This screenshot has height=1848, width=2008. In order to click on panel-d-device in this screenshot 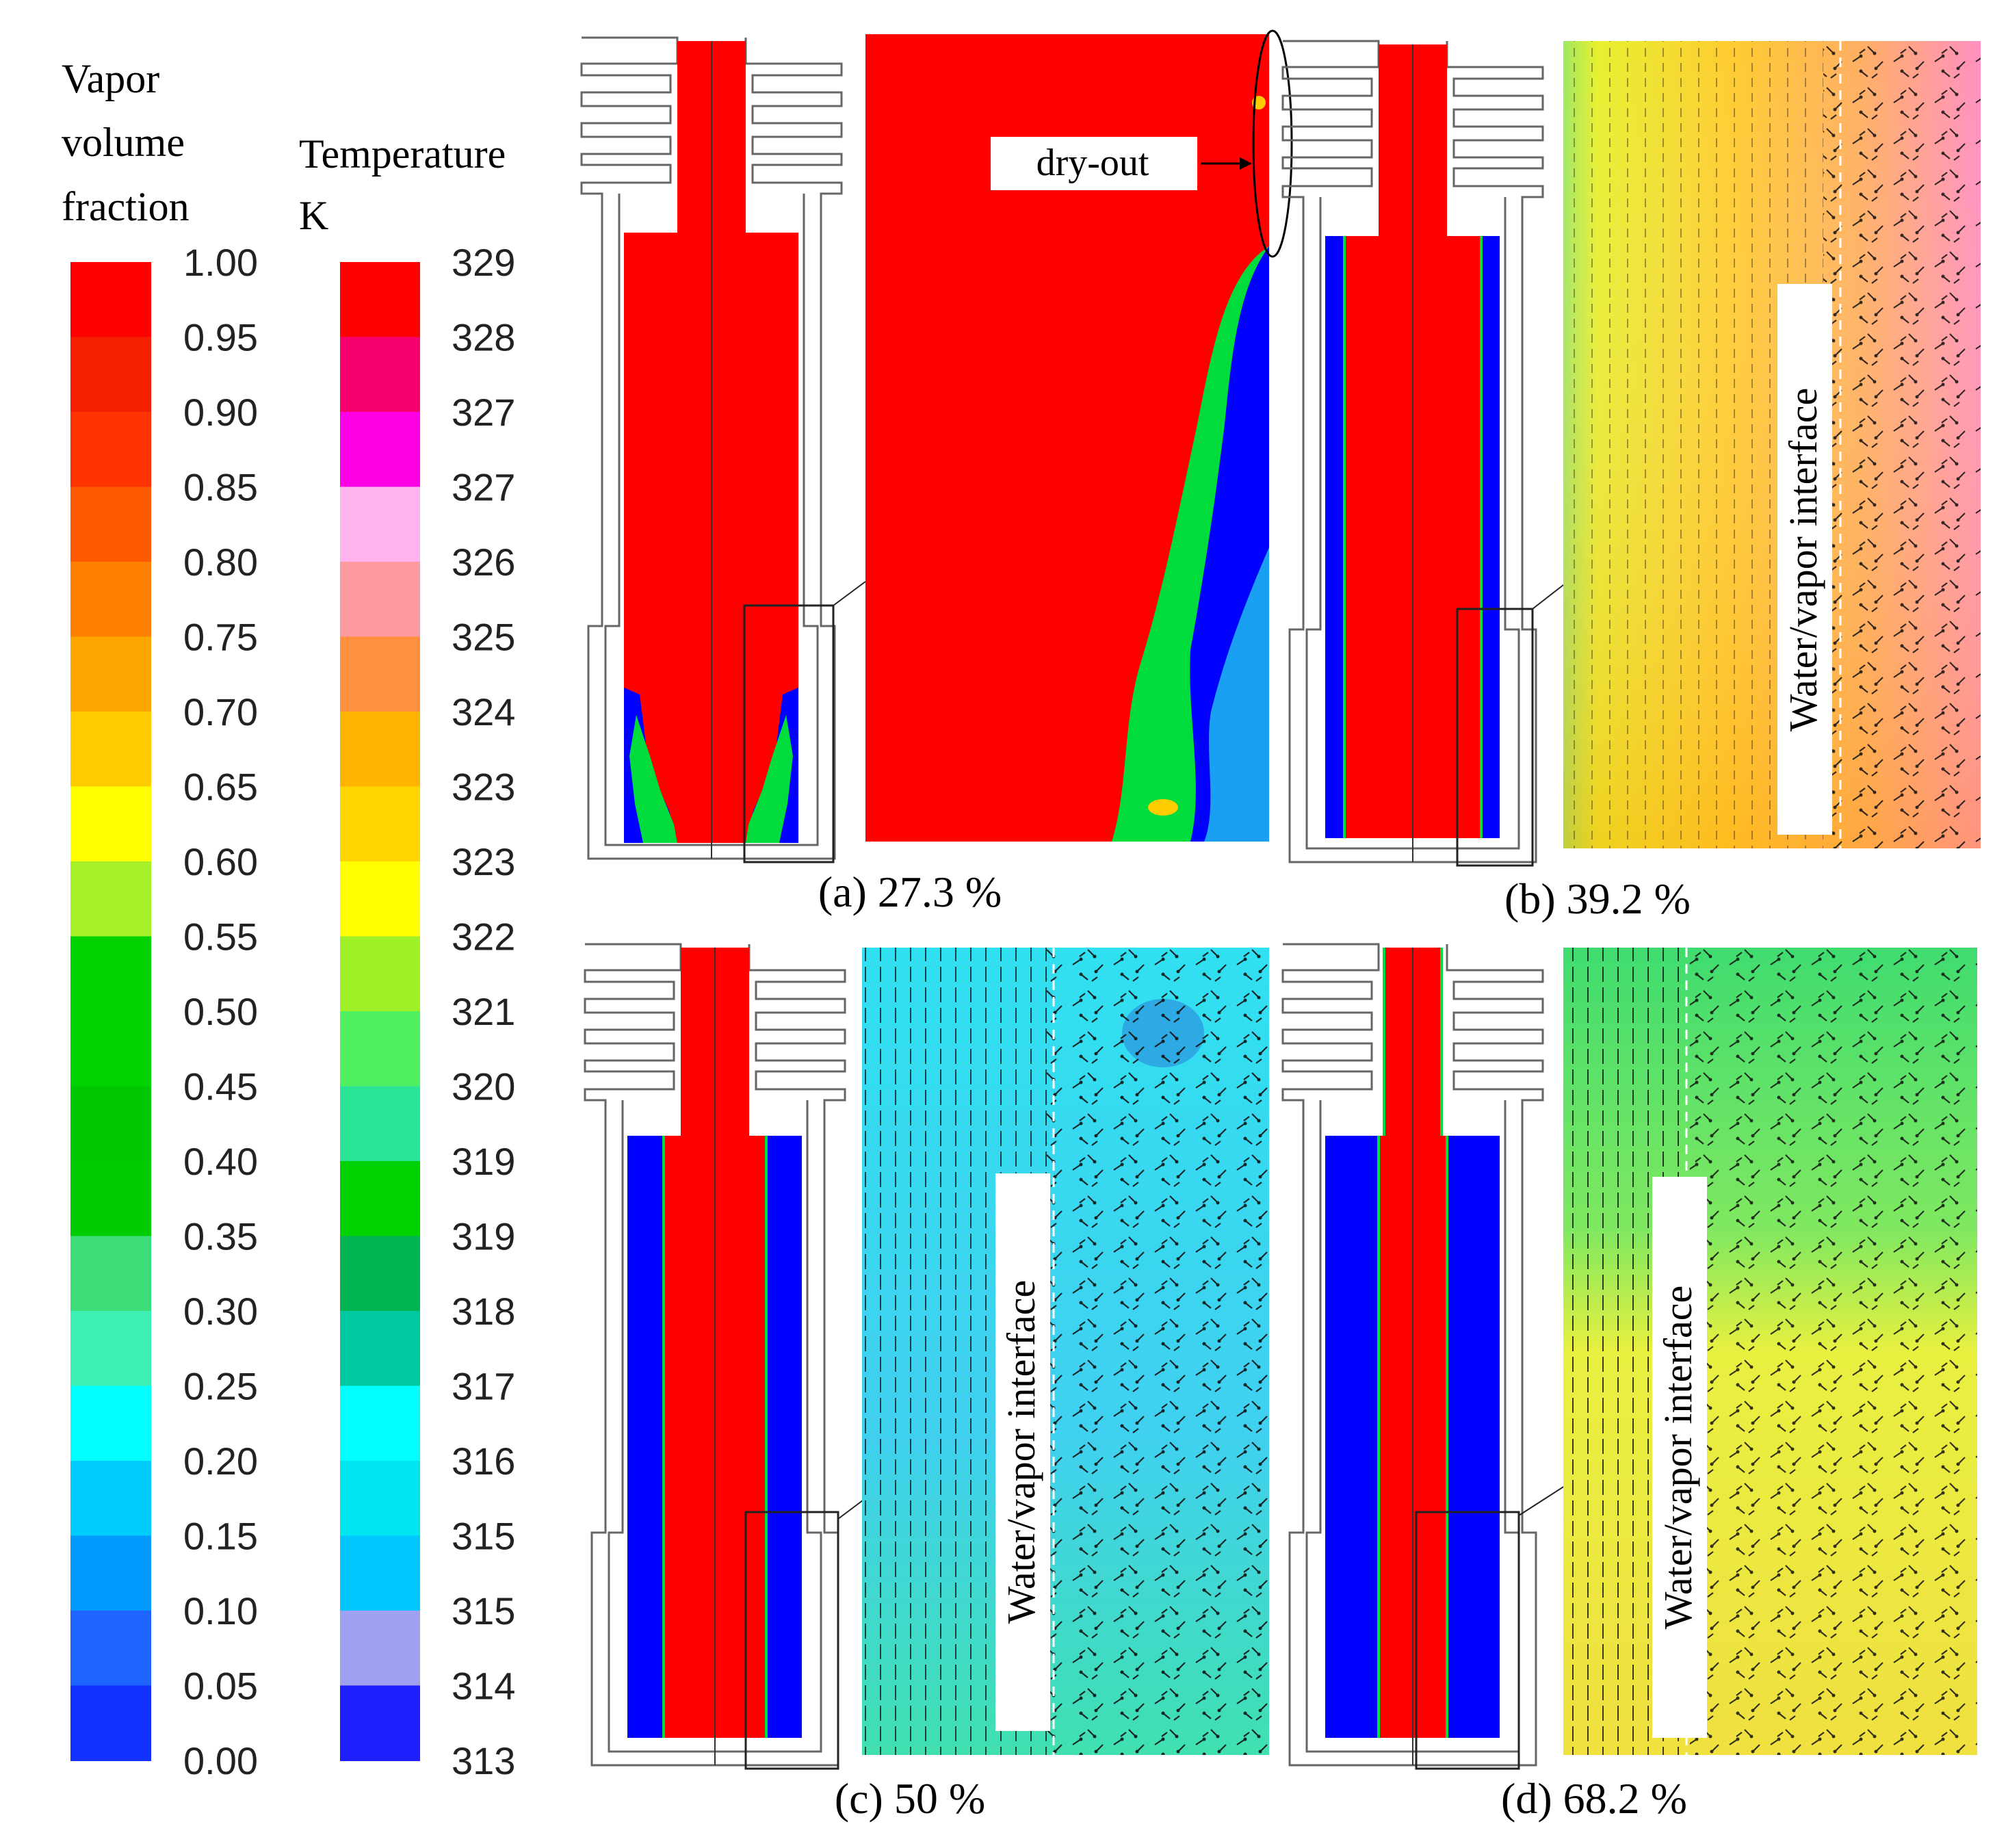, I will do `click(1412, 1356)`.